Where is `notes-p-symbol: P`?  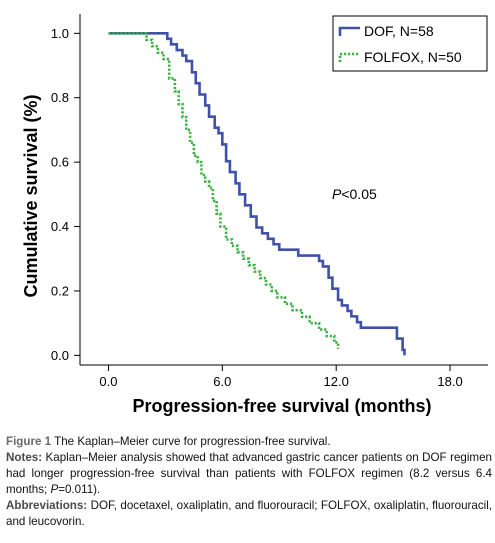 notes-p-symbol: P is located at coordinates (54, 489).